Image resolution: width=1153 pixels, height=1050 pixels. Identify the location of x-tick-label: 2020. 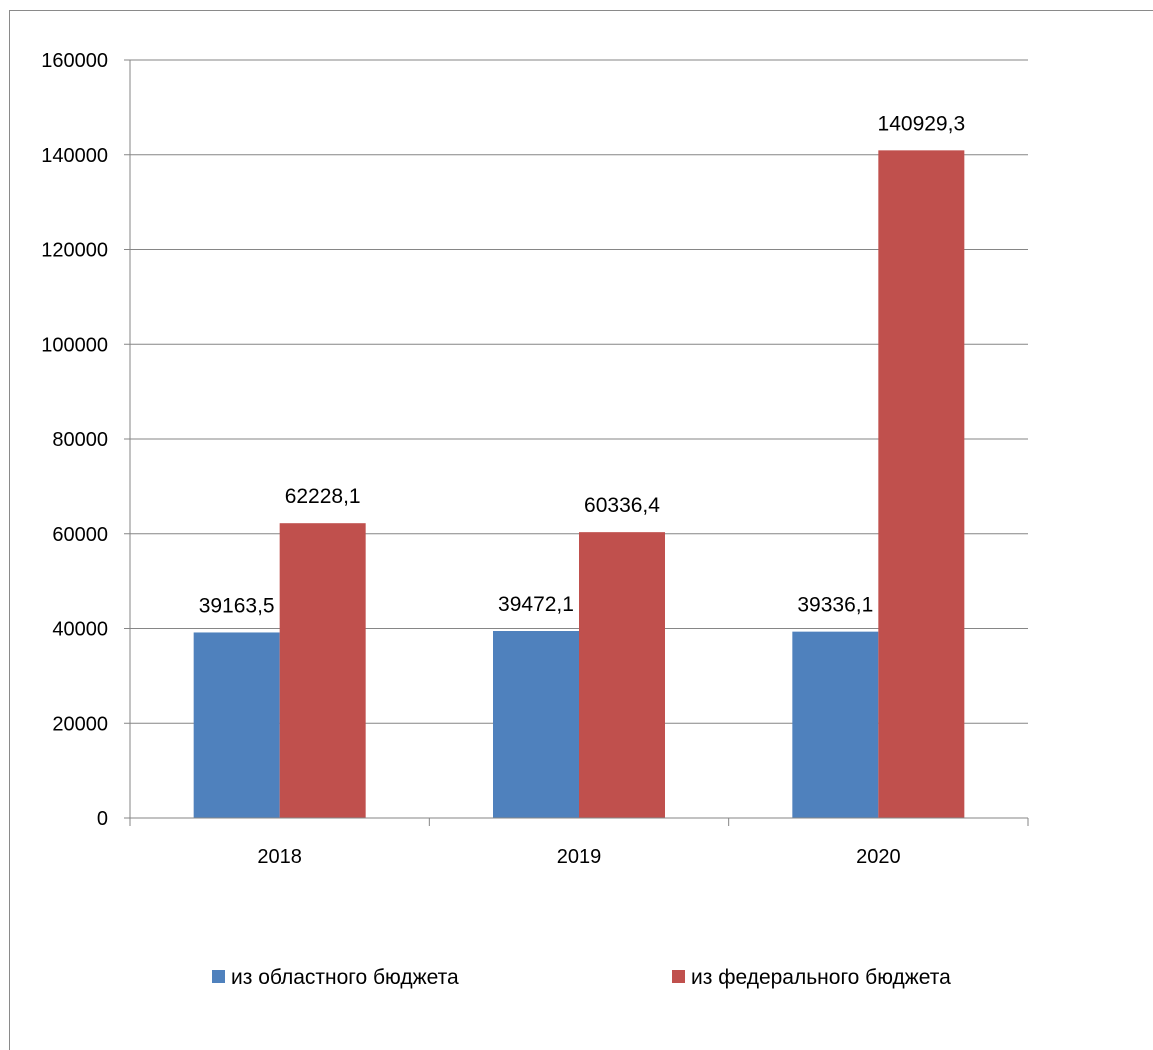
(878, 857).